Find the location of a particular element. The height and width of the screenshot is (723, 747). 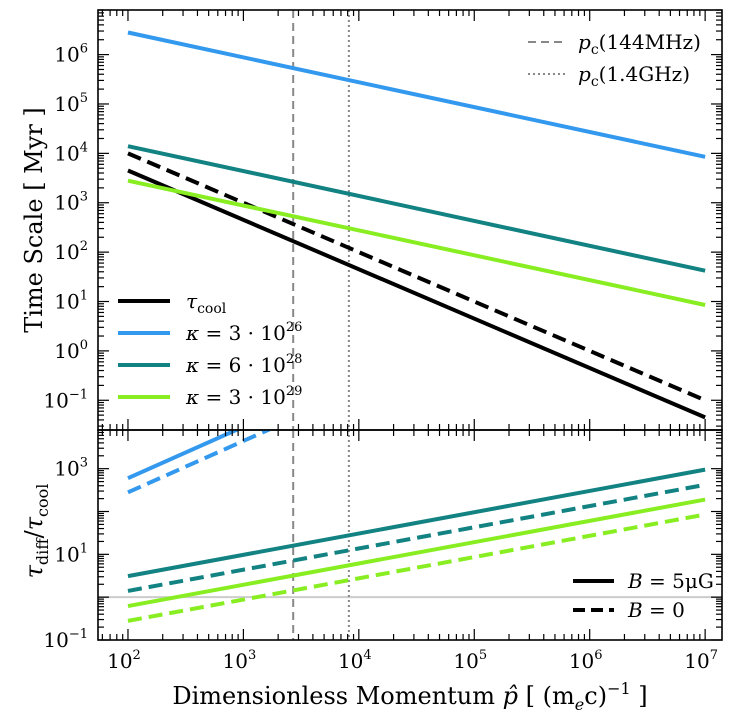

legend-label-kappa-3e29: κ = 3 · 1029 is located at coordinates (243, 396).